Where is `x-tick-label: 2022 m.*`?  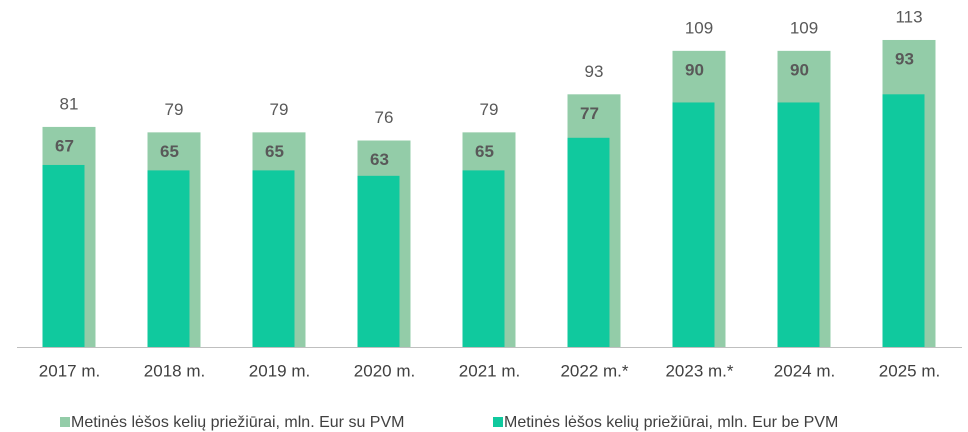
x-tick-label: 2022 m.* is located at coordinates (594, 370).